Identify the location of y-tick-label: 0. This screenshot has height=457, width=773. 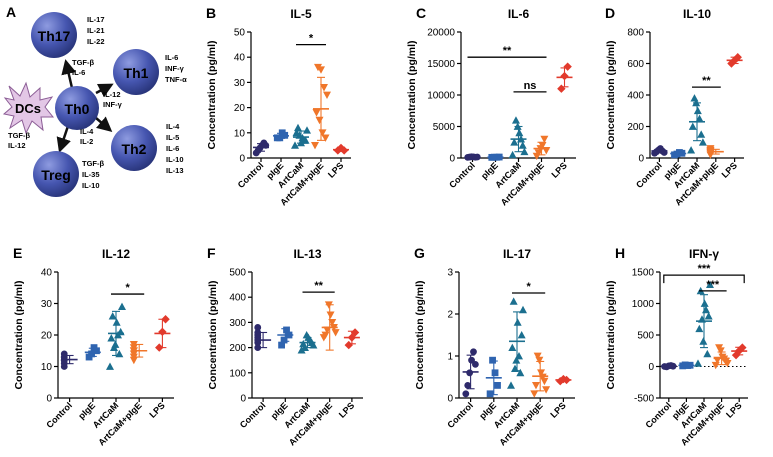
(641, 159).